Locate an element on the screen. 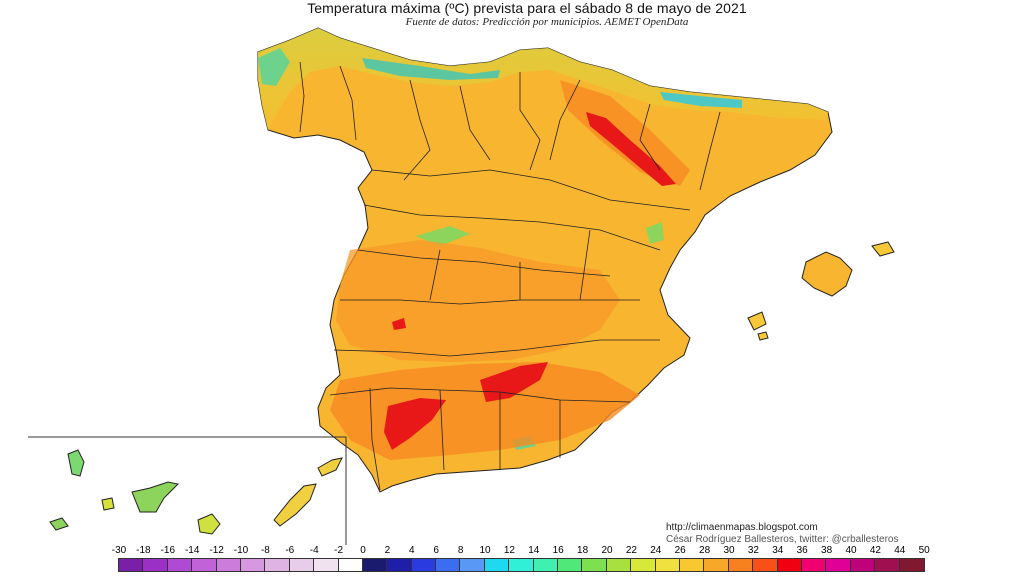 The width and height of the screenshot is (1024, 576). legend-label: -8 is located at coordinates (265, 550).